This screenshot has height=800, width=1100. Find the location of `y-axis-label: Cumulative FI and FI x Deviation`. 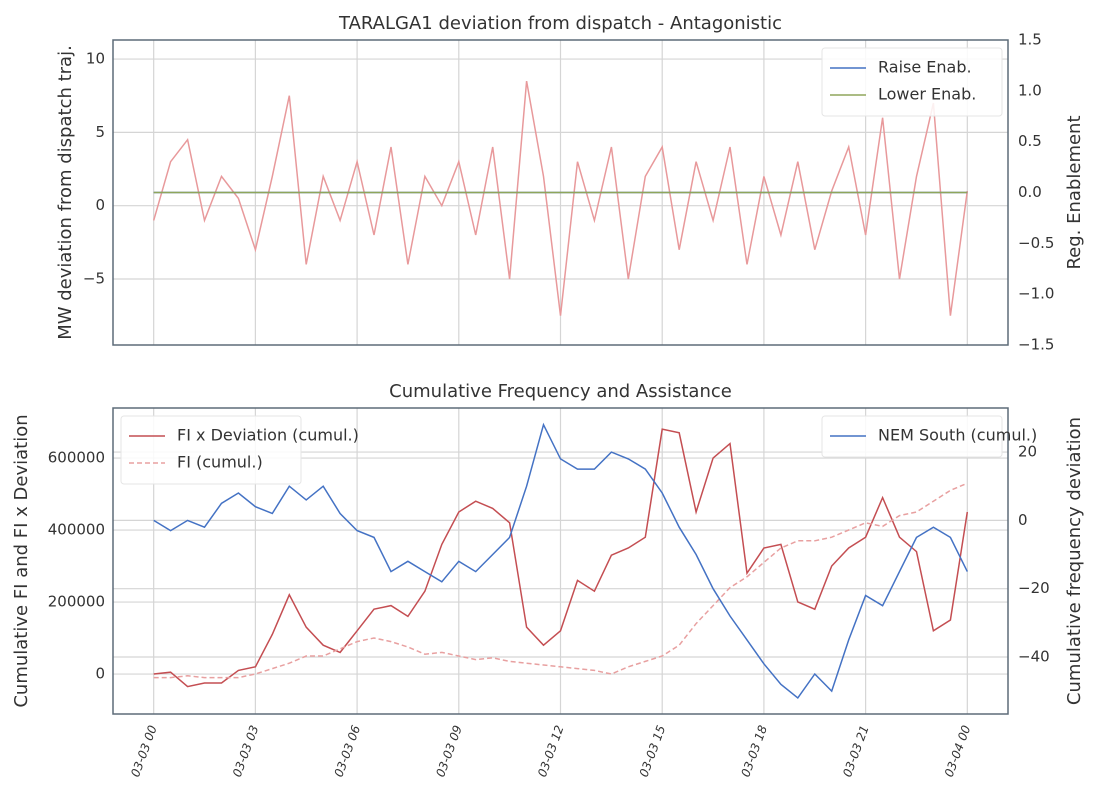

y-axis-label: Cumulative FI and FI x Deviation is located at coordinates (21, 560).